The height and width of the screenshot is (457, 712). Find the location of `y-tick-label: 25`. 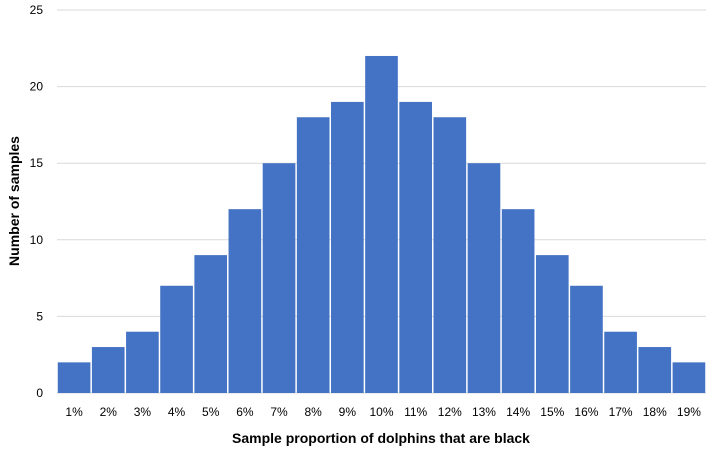

y-tick-label: 25 is located at coordinates (37, 10).